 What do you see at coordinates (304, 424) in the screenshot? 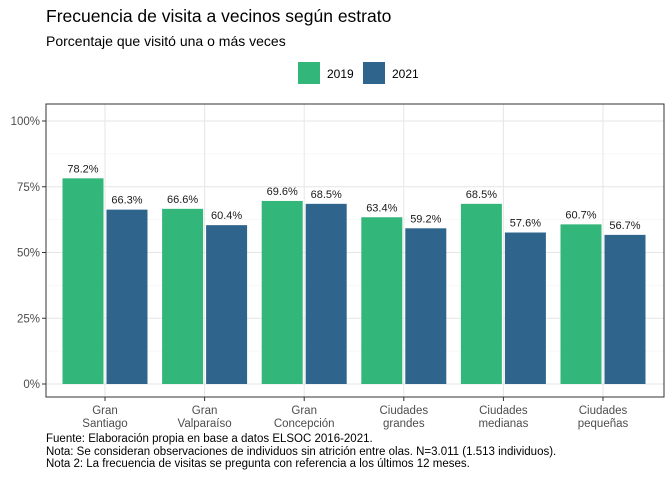
I see `x-tick-label: Concepción` at bounding box center [304, 424].